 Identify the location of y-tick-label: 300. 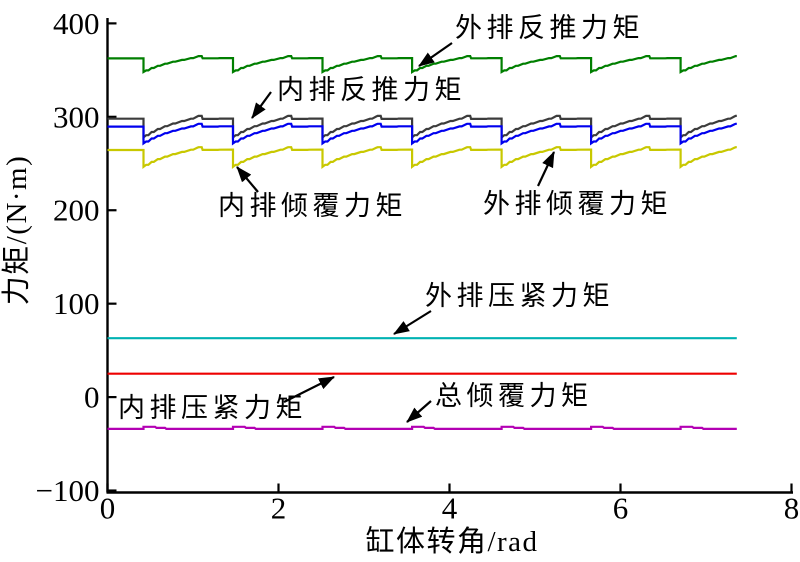
(76, 116).